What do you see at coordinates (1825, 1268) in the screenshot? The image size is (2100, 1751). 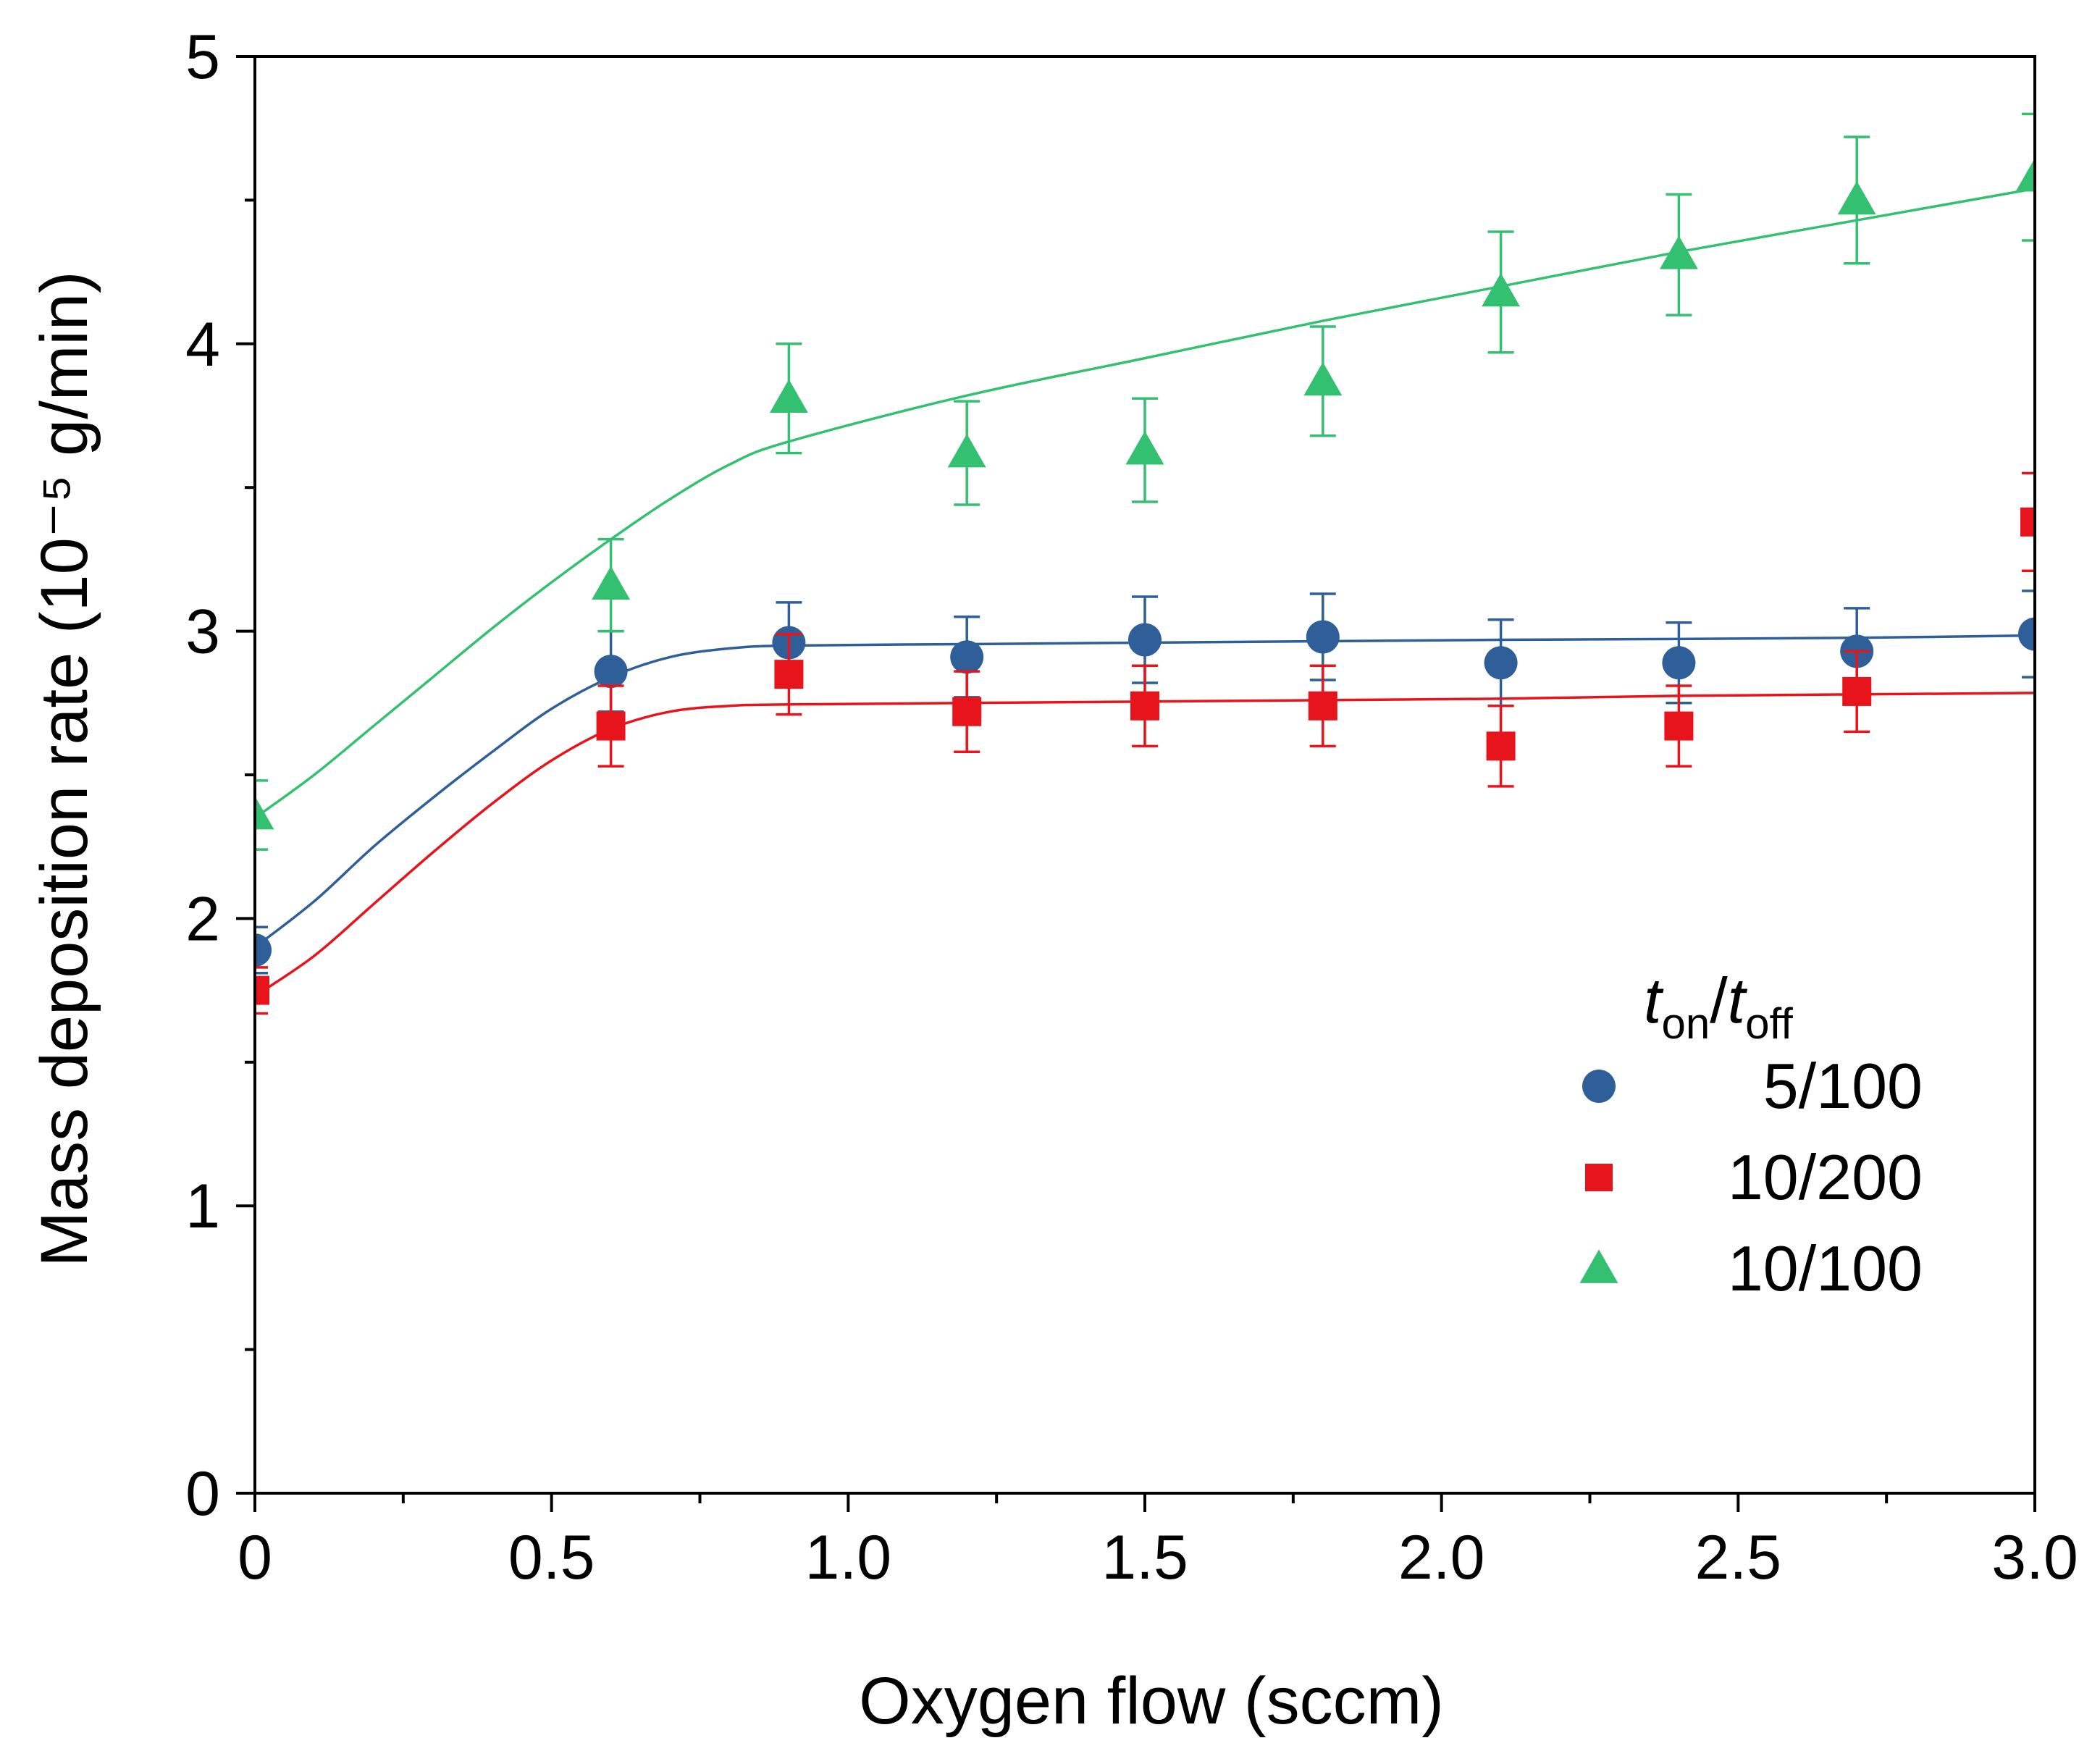 I see `legend-label: 10/100` at bounding box center [1825, 1268].